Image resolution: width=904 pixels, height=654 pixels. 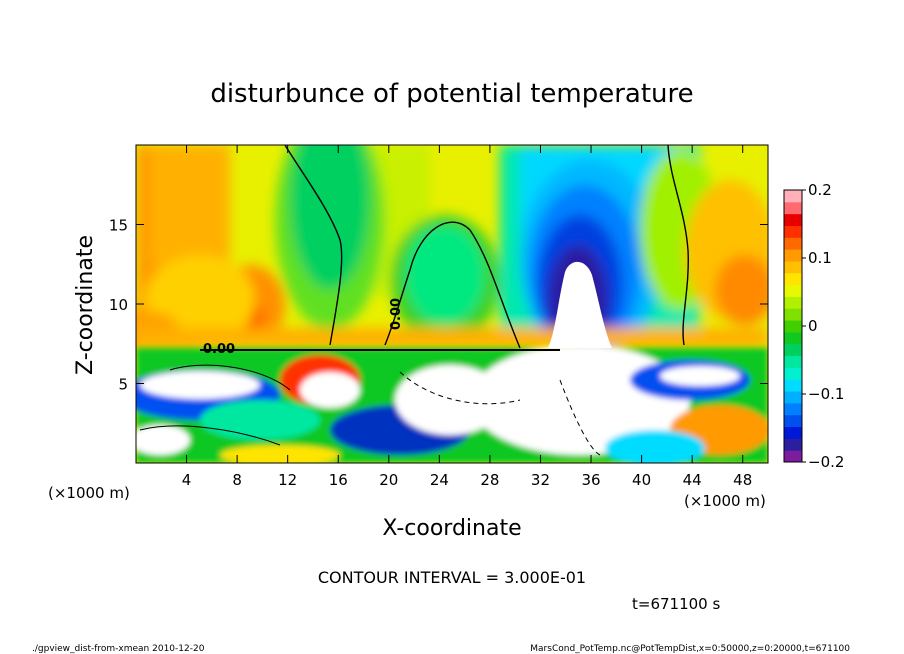 What do you see at coordinates (725, 501) in the screenshot?
I see `x-unit-right: (×1000 m)` at bounding box center [725, 501].